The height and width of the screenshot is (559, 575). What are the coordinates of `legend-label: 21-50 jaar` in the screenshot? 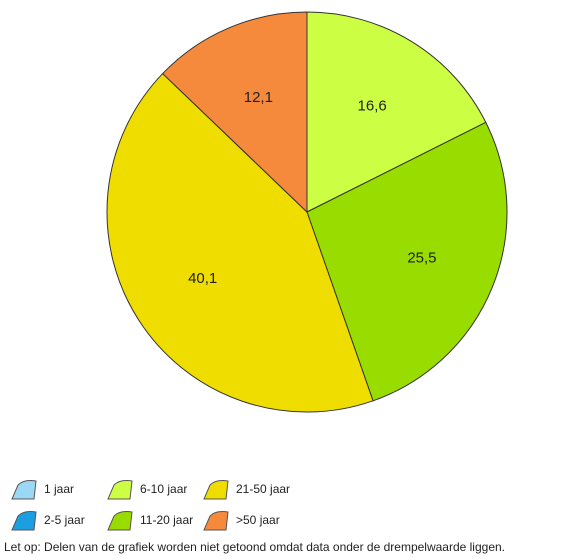 It's located at (263, 489).